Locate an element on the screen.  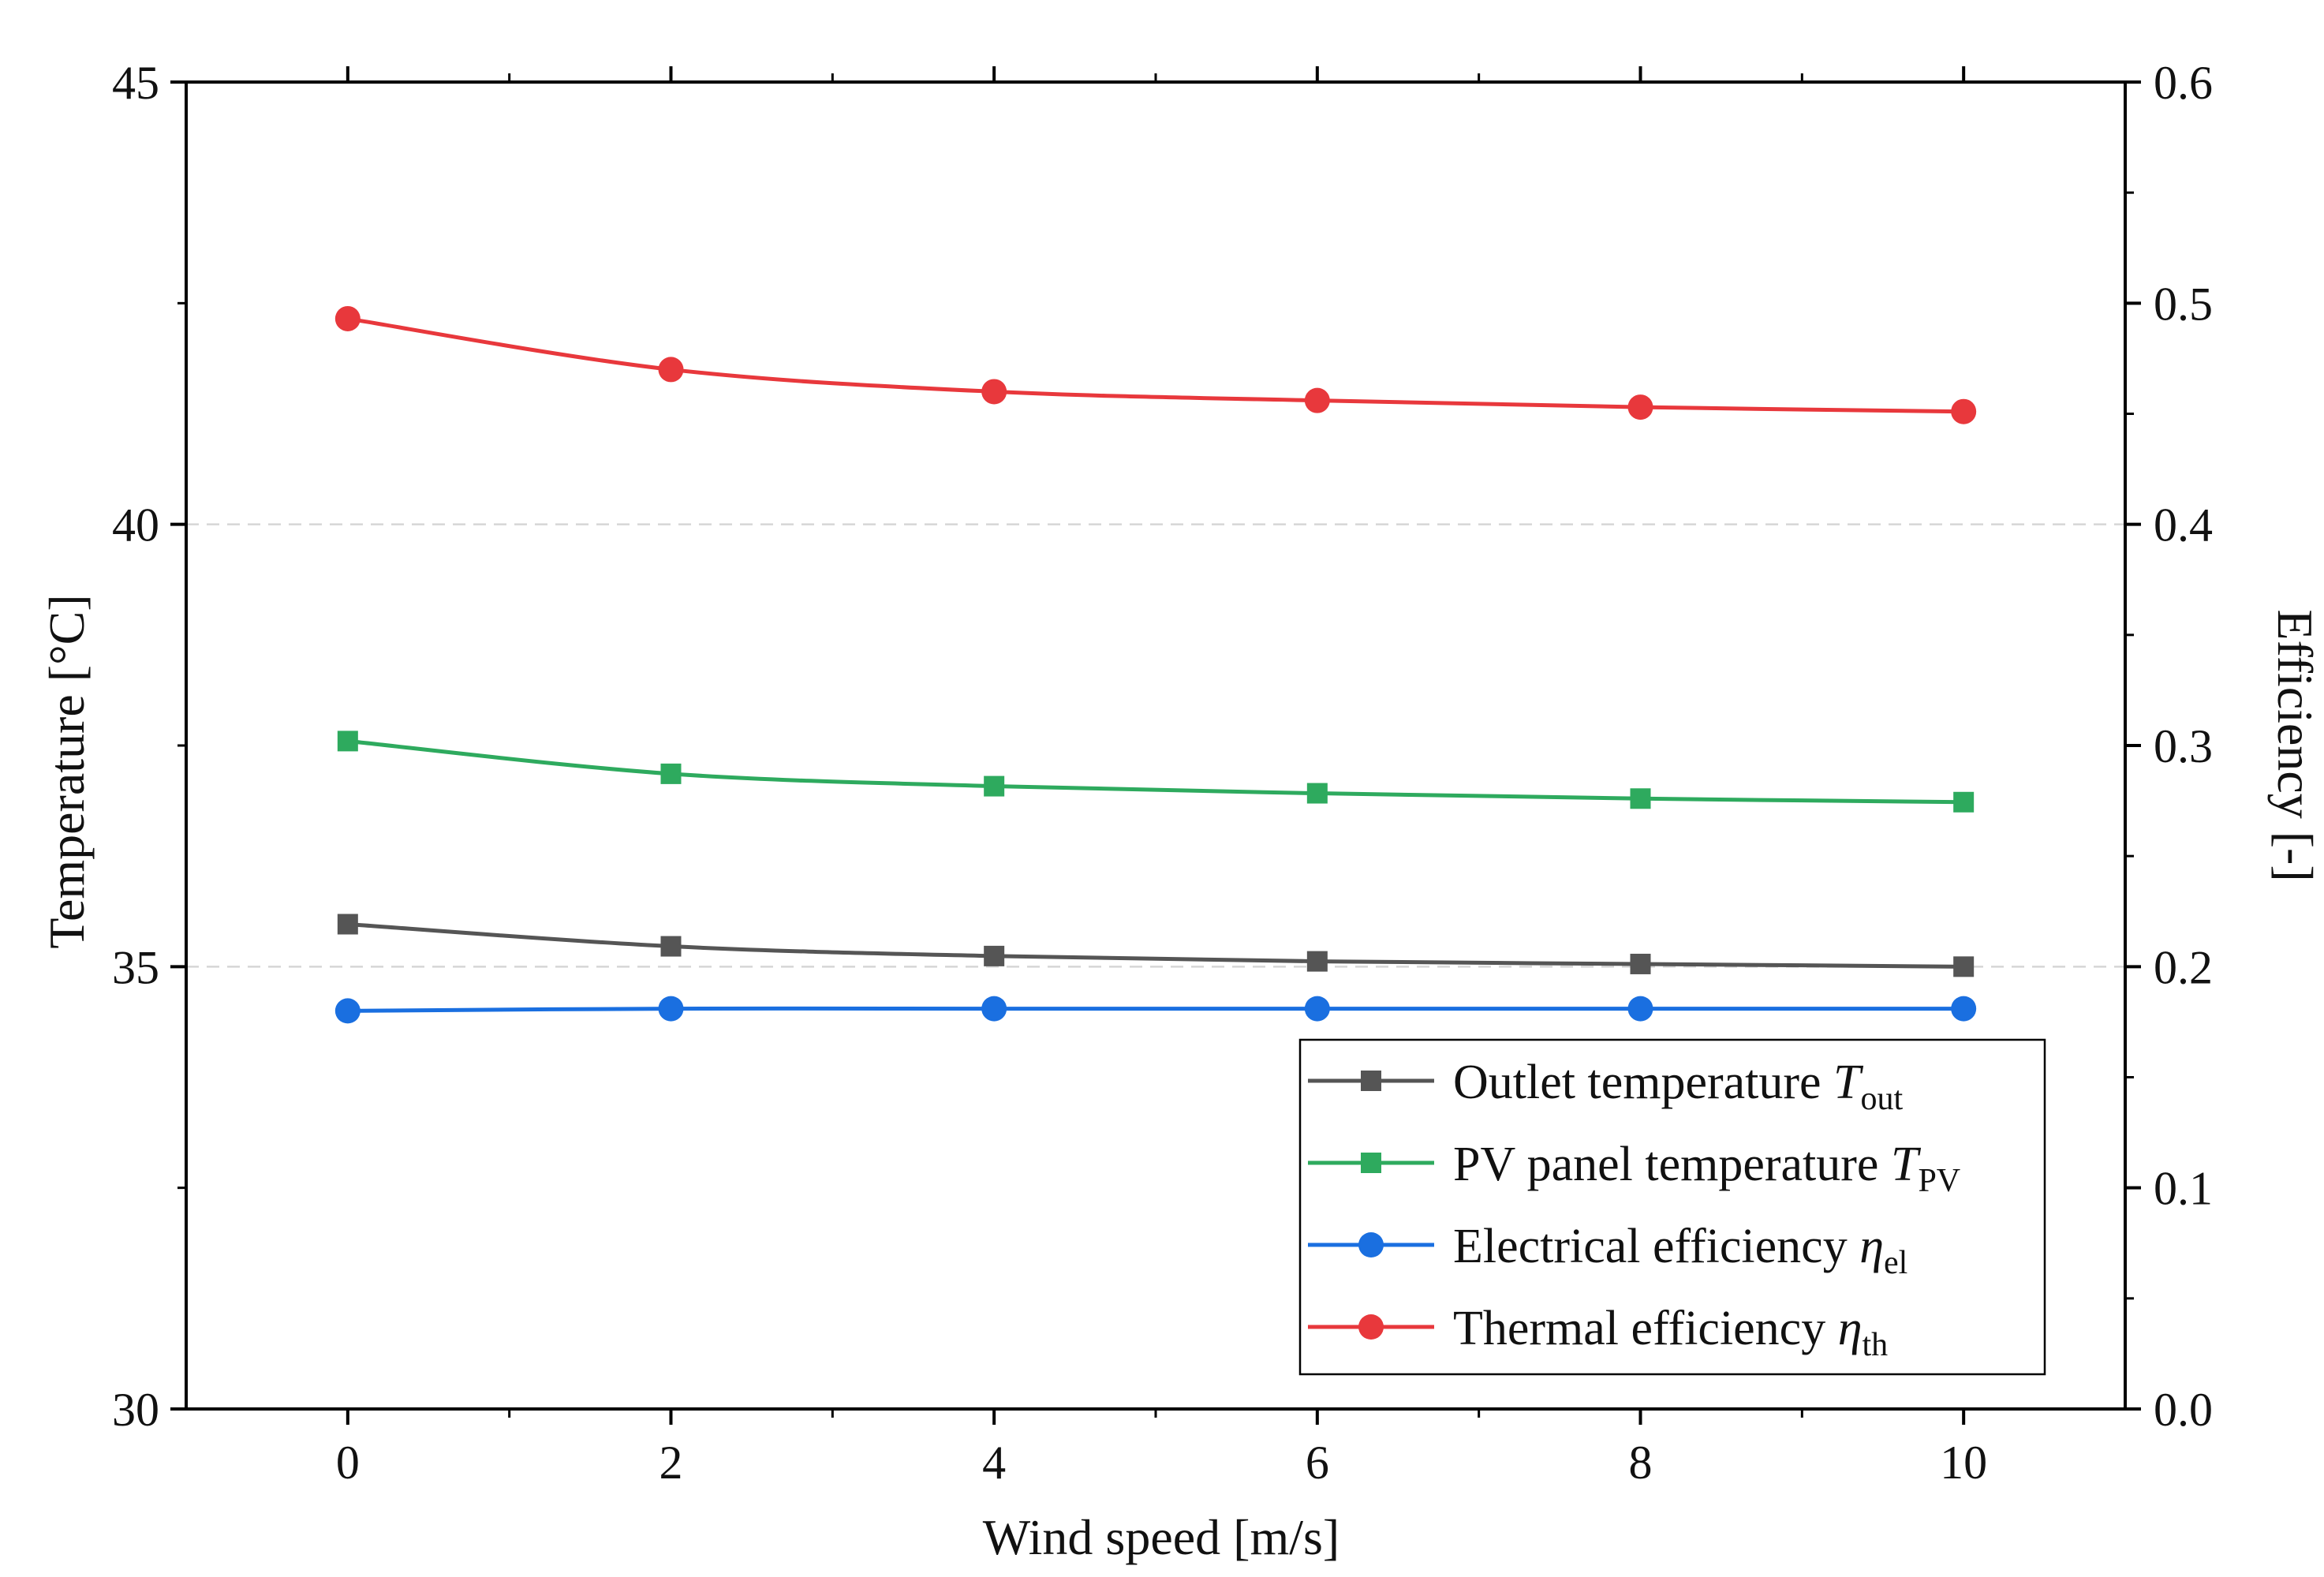
legend-label-text: Thermal efficiency is located at coordinates (1646, 1328).